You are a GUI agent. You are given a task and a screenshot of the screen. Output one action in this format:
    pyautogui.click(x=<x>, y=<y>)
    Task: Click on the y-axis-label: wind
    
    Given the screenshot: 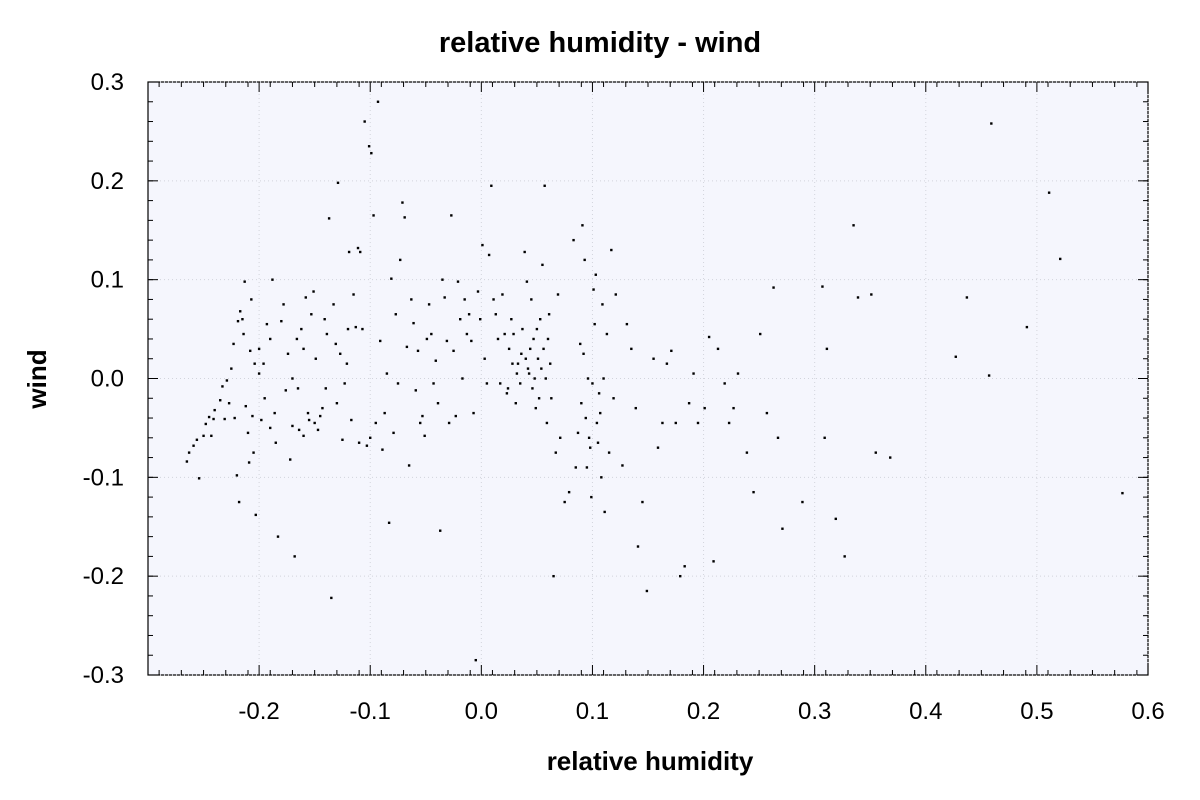 What is the action you would take?
    pyautogui.click(x=37, y=379)
    